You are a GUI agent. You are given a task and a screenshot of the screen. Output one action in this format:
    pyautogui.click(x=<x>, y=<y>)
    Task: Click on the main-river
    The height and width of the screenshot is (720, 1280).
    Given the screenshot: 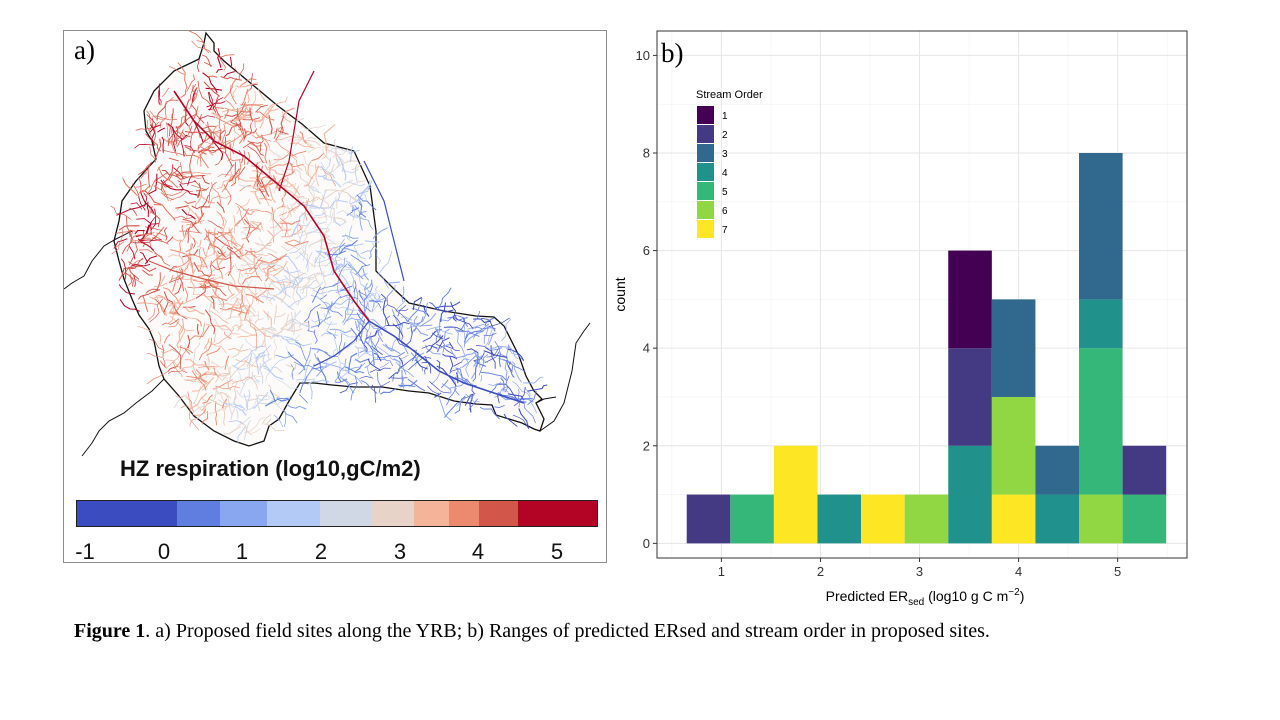 What is the action you would take?
    pyautogui.click(x=341, y=343)
    